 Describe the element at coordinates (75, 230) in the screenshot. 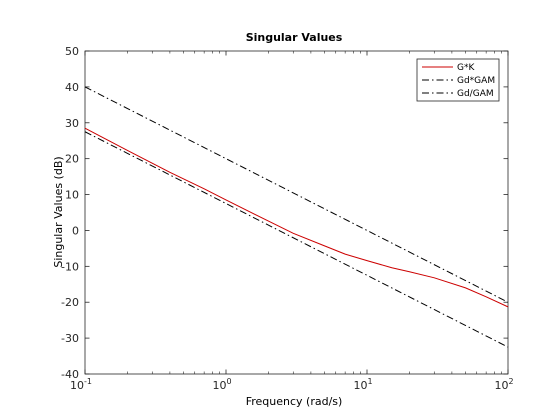

I see `y-tick-label: 0` at that location.